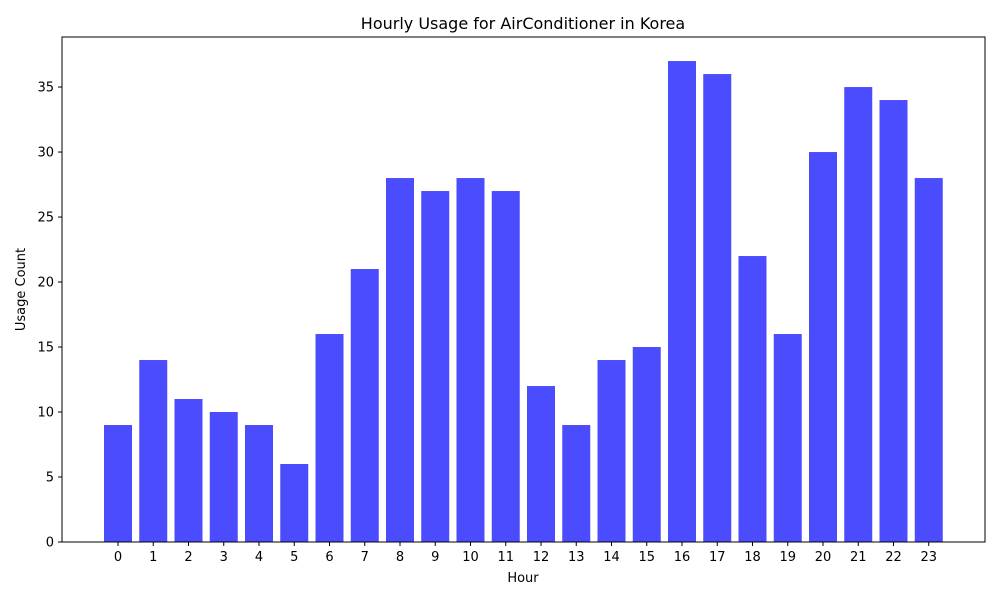 The height and width of the screenshot is (604, 1000). Describe the element at coordinates (21, 289) in the screenshot. I see `y-axis-label: Usage Count` at that location.